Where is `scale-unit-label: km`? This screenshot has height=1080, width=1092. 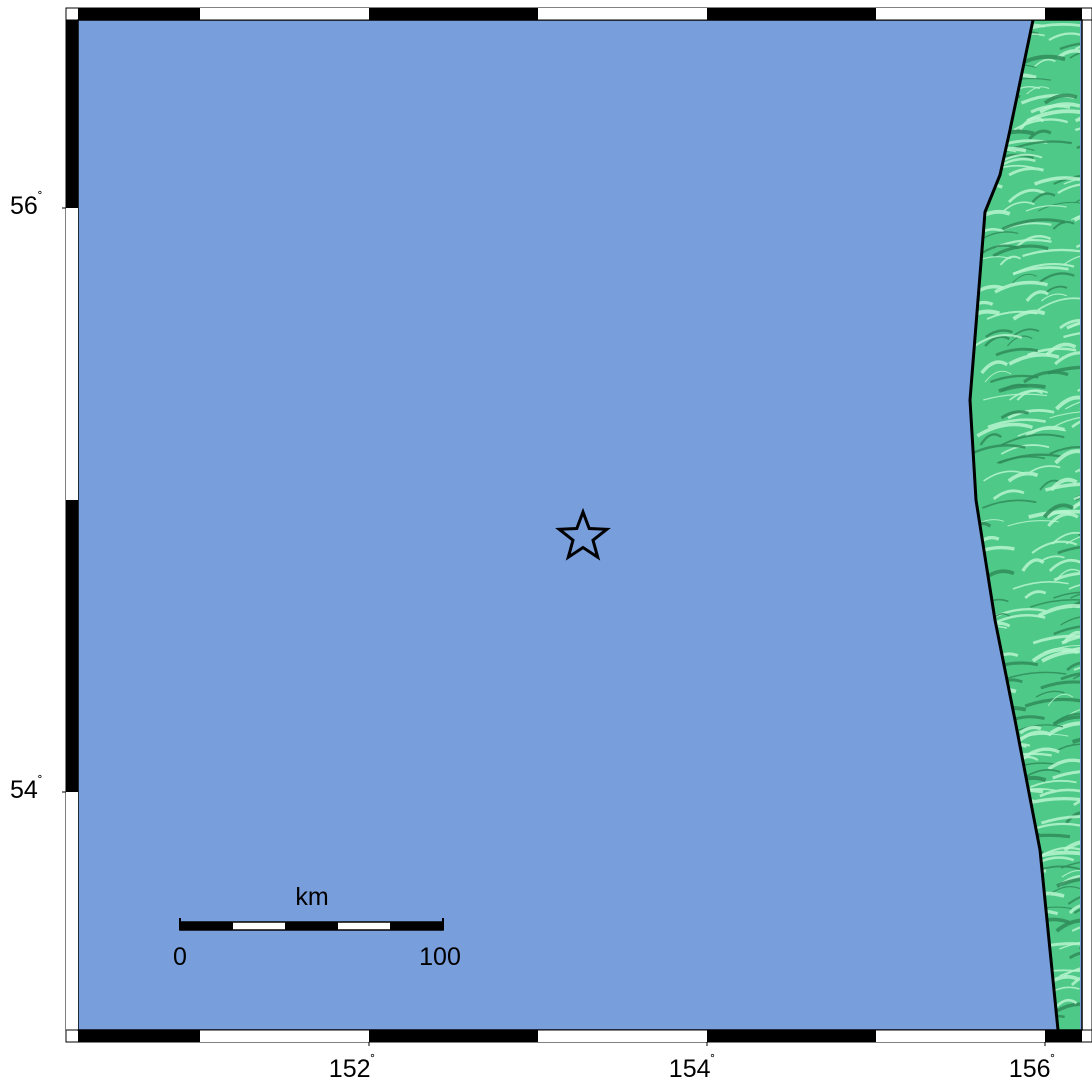
scale-unit-label: km is located at coordinates (311, 897).